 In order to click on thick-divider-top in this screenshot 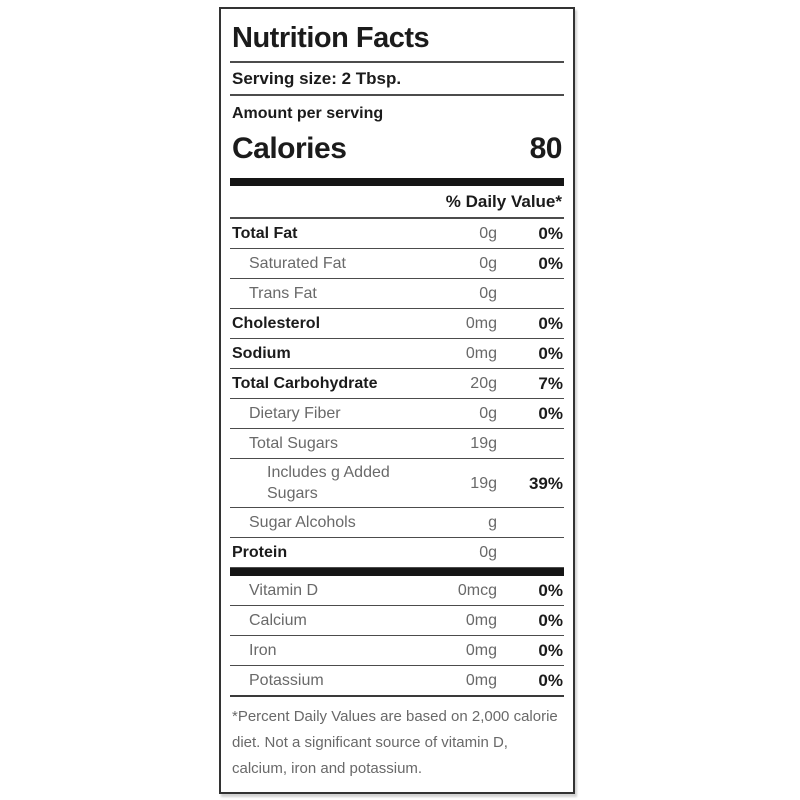, I will do `click(397, 182)`.